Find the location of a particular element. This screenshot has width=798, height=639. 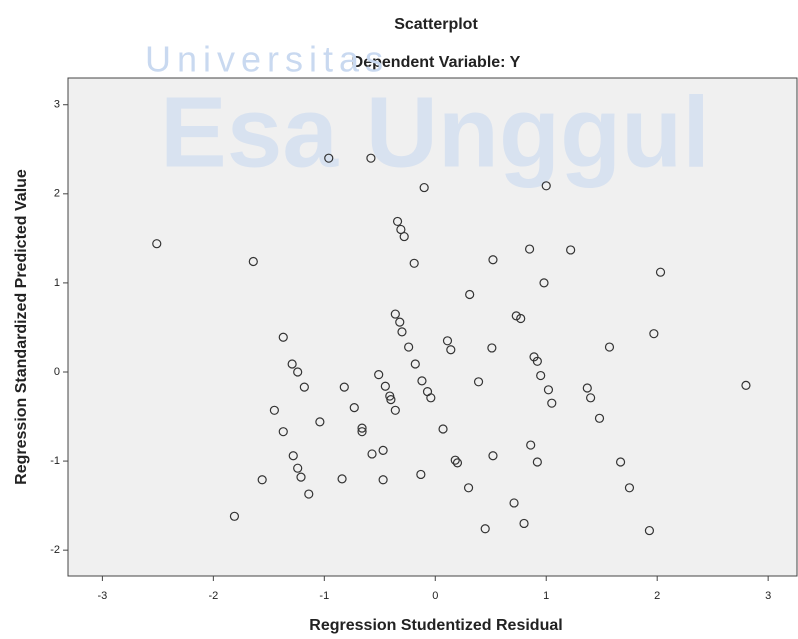

x-tick-label: 3 is located at coordinates (768, 596).